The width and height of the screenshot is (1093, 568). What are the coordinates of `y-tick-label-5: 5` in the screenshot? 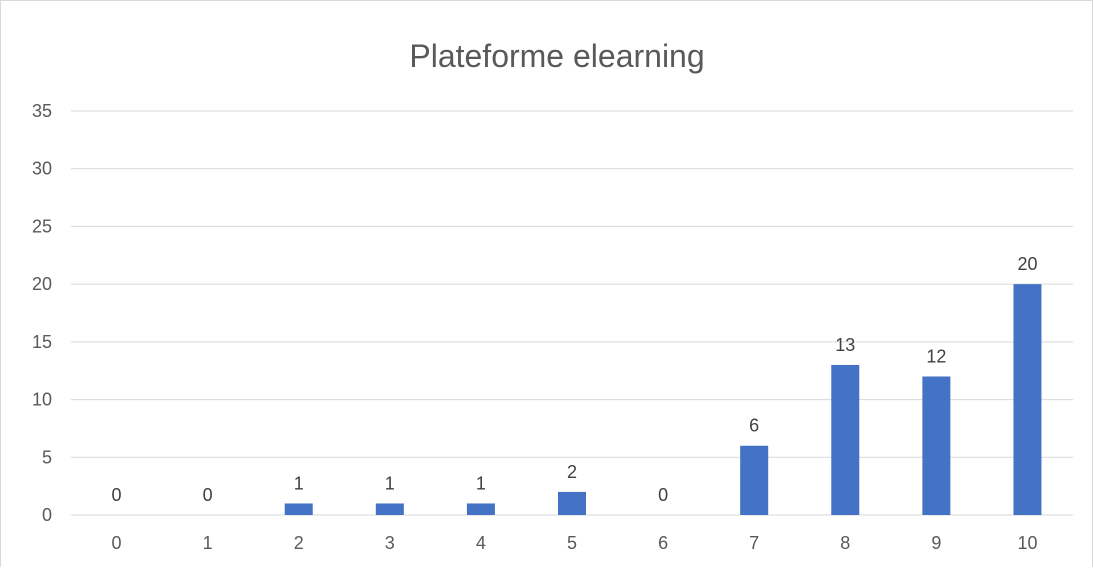 It's located at (47, 457).